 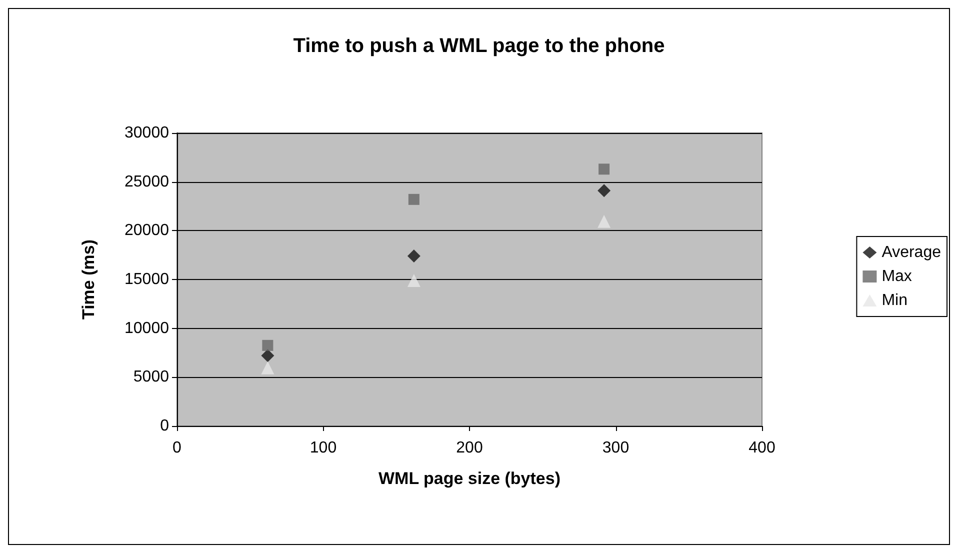 I want to click on legend-label: Average, so click(x=912, y=252).